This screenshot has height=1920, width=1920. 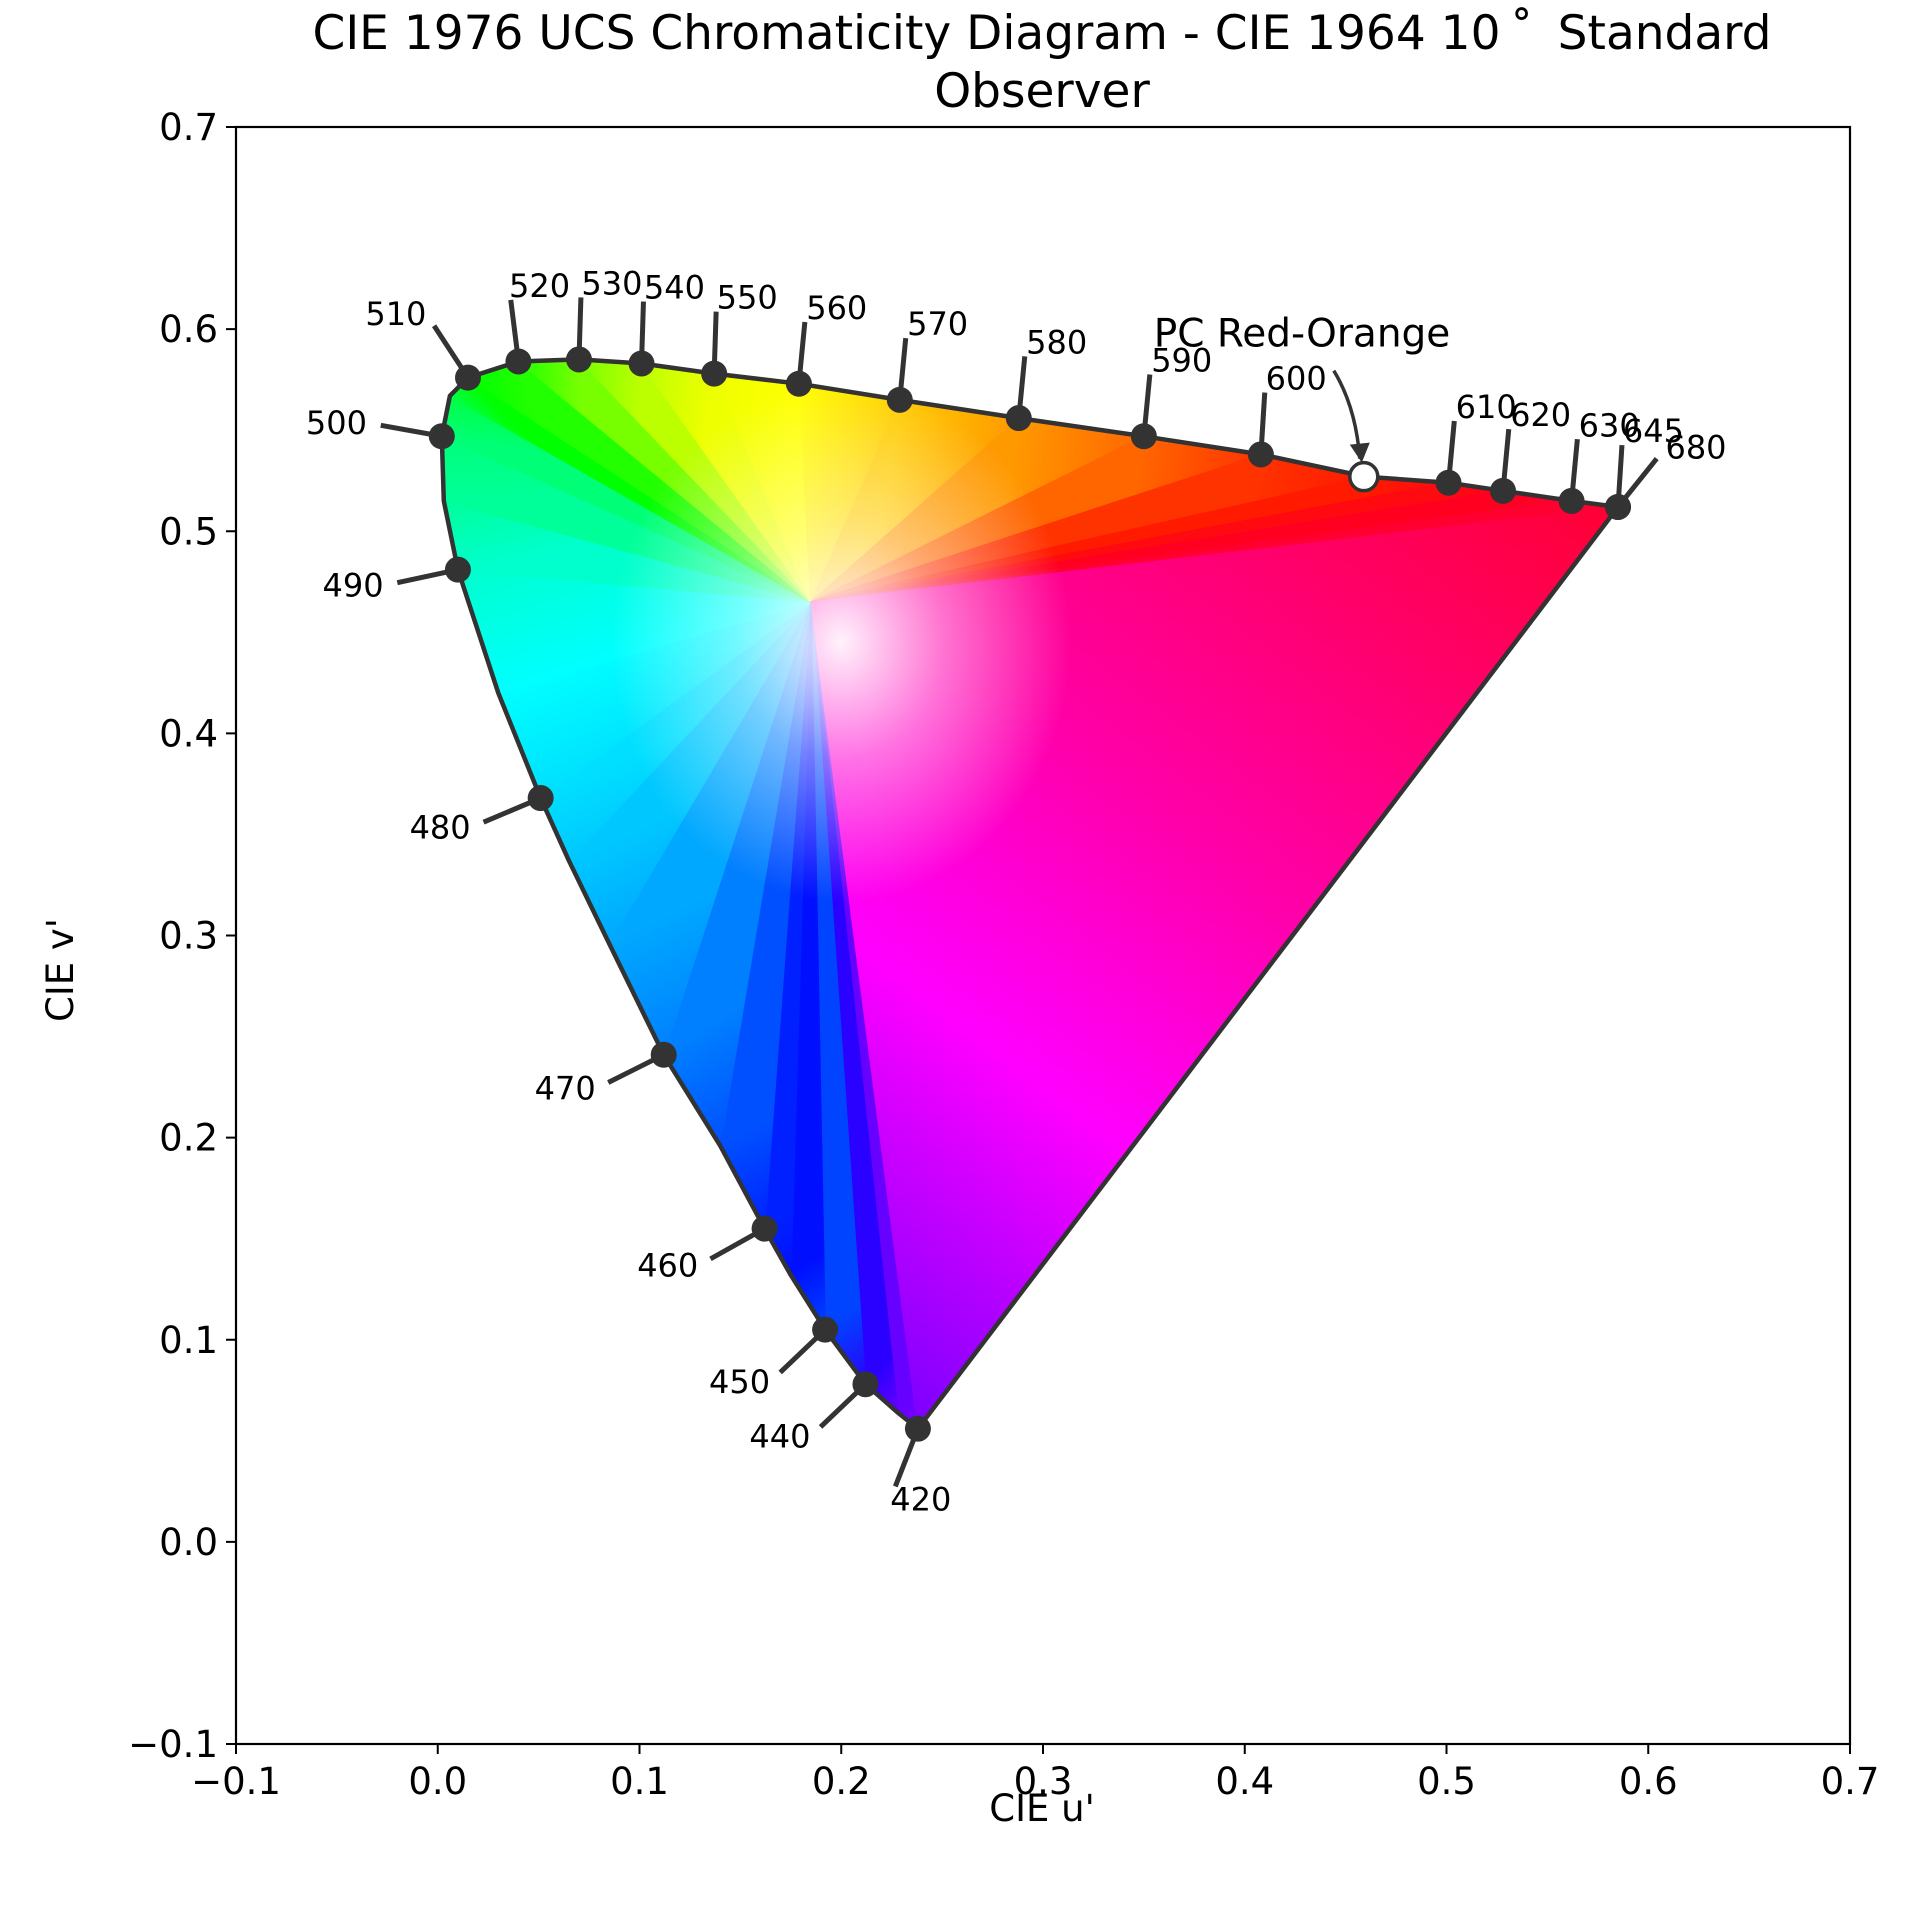 What do you see at coordinates (60, 970) in the screenshot?
I see `y-axis-label: CIE v'` at bounding box center [60, 970].